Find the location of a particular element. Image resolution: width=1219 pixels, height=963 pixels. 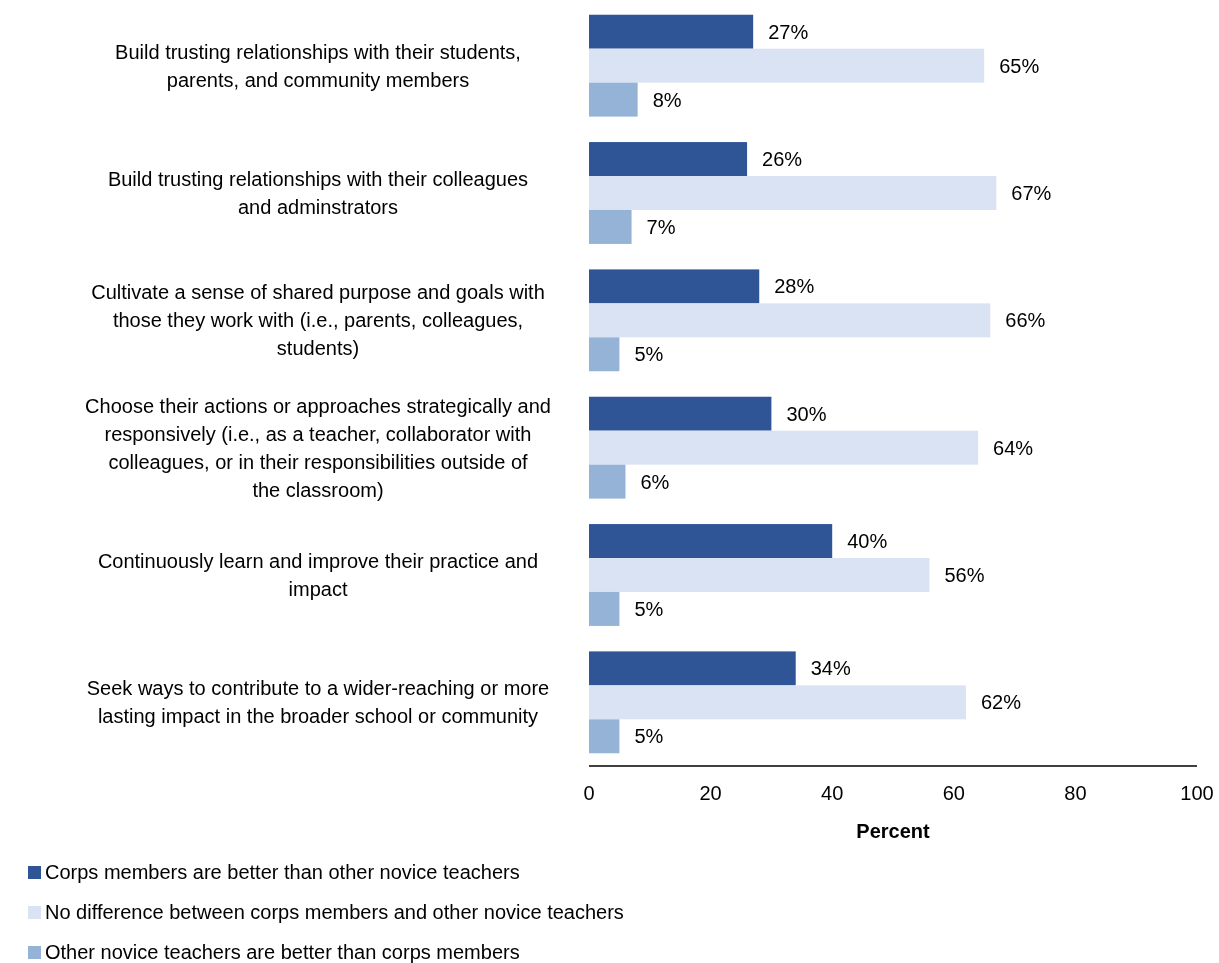

data-label: 56% is located at coordinates (964, 575).